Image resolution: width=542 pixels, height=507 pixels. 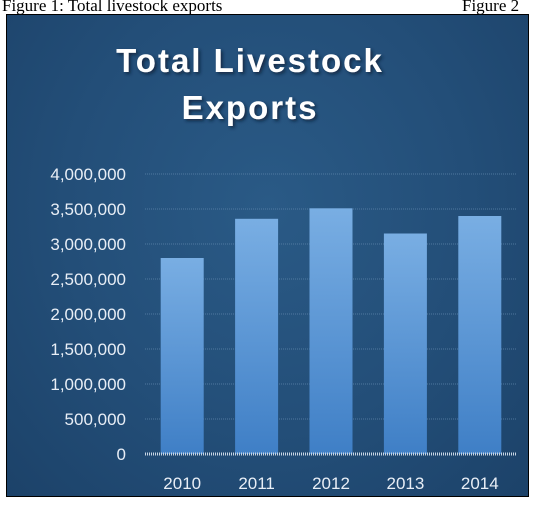 What do you see at coordinates (405, 483) in the screenshot?
I see `x-tick-label-2013: 2013` at bounding box center [405, 483].